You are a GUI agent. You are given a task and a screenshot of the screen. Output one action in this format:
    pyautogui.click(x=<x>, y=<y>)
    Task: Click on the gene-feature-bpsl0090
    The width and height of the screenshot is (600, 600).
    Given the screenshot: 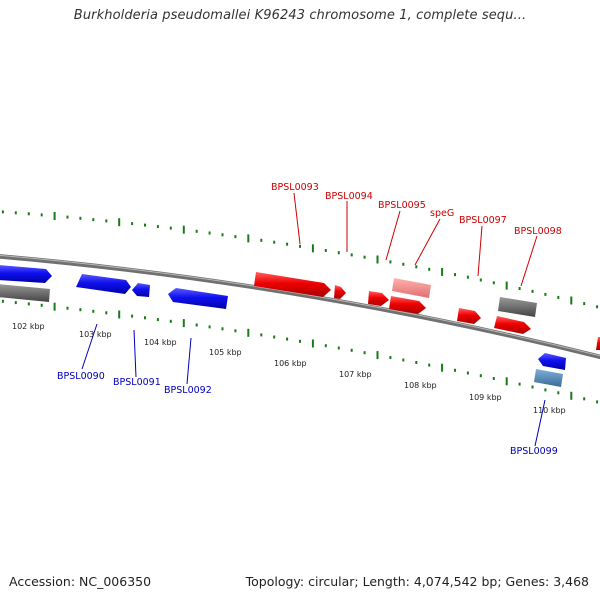 What is the action you would take?
    pyautogui.click(x=103, y=284)
    